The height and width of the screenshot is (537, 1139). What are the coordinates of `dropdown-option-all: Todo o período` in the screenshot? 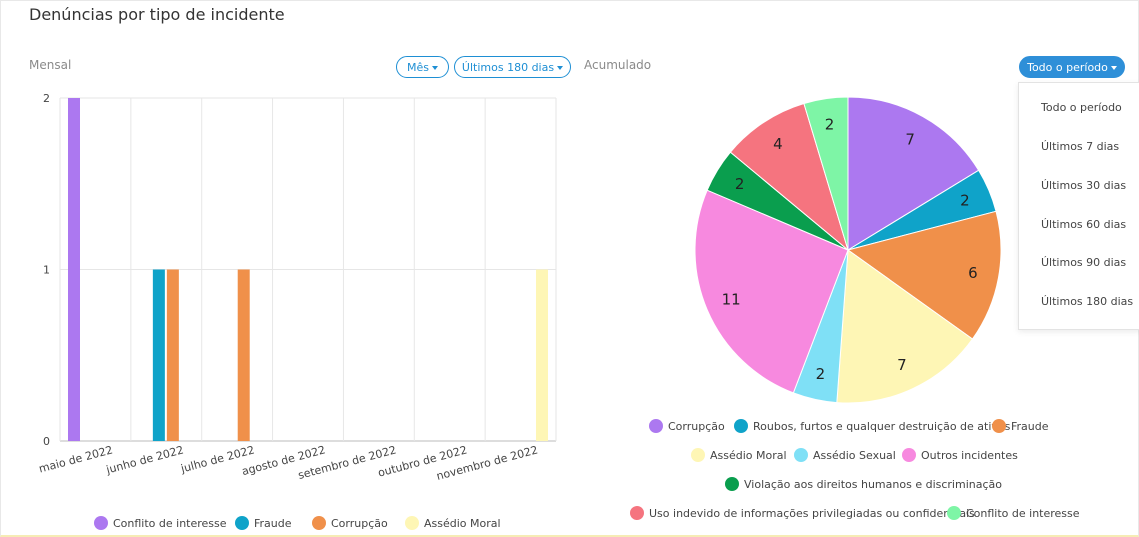 It's located at (1081, 107).